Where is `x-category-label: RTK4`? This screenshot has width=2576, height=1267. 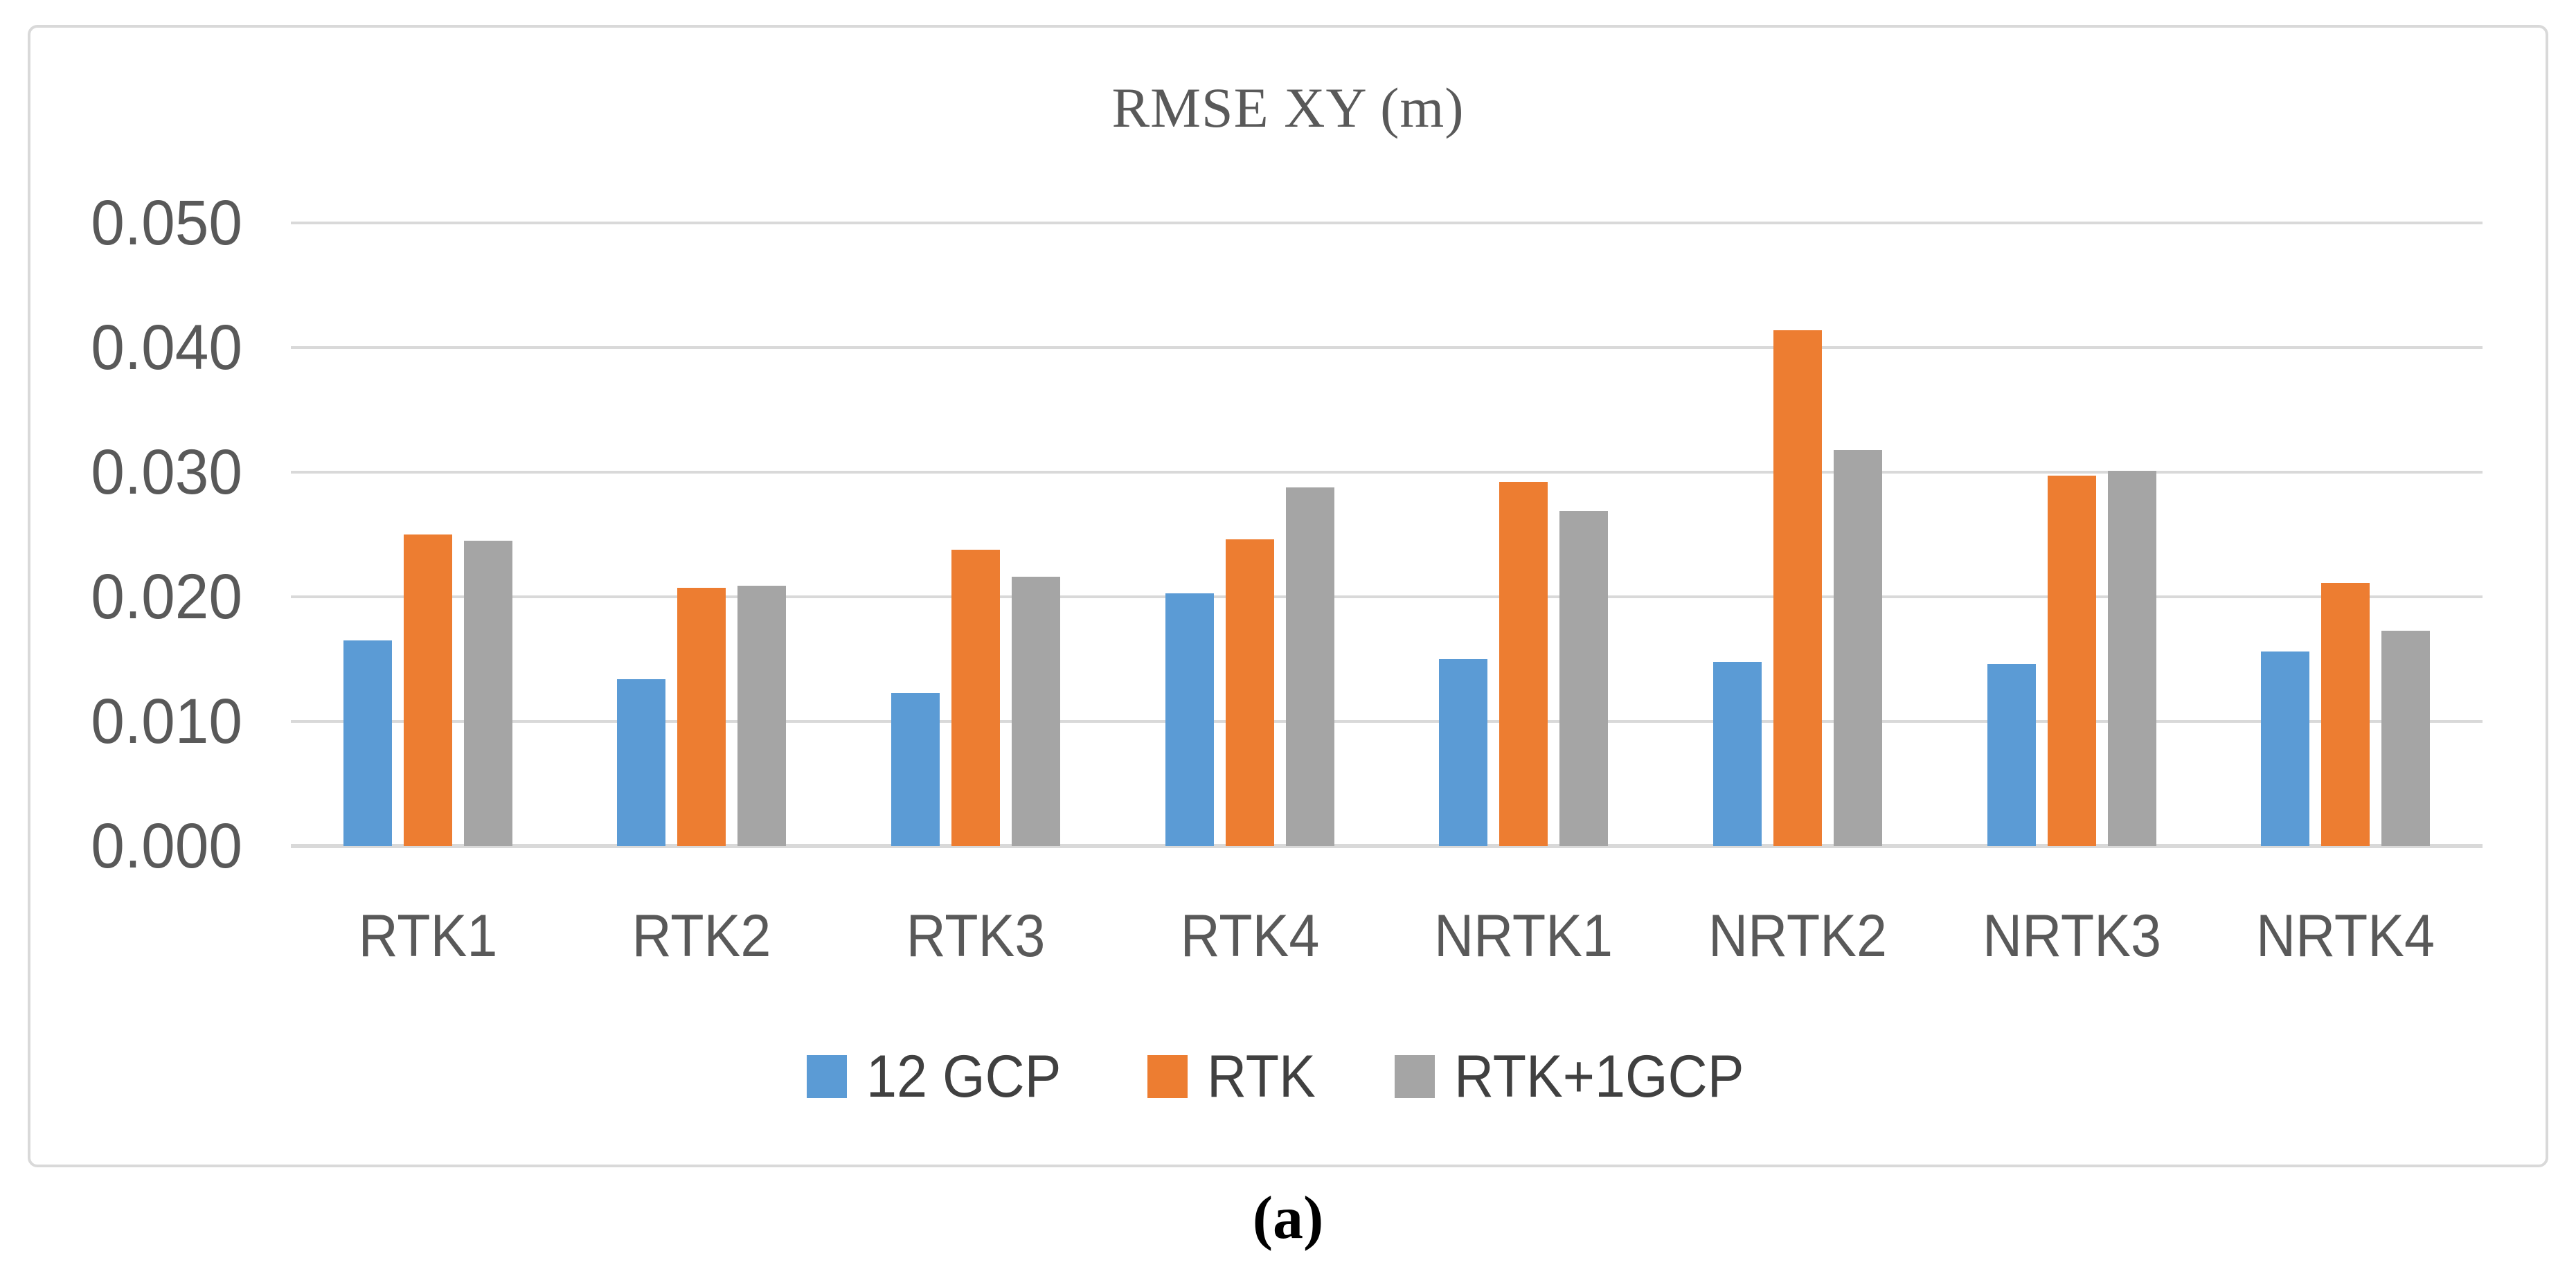
x-category-label: RTK4 is located at coordinates (1250, 936).